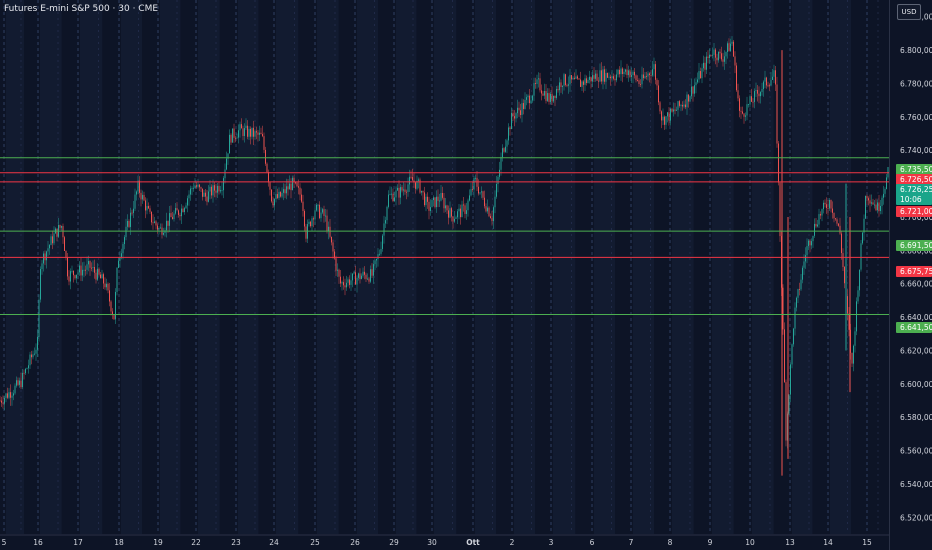 This screenshot has width=932, height=550. I want to click on time-tick-label: 9, so click(710, 542).